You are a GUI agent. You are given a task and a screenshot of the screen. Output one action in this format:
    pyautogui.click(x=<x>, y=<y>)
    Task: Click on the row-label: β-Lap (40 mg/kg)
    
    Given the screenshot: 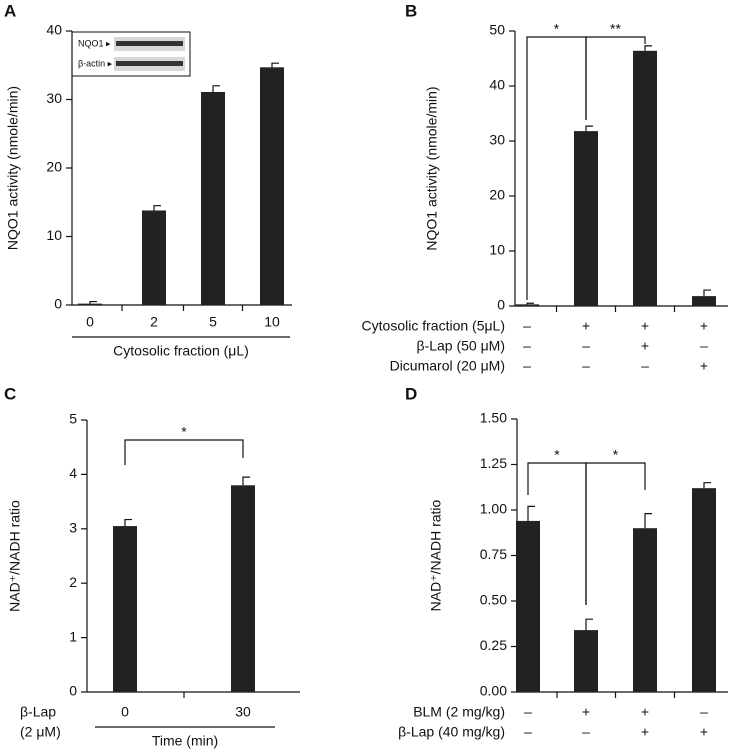 What is the action you would take?
    pyautogui.click(x=451, y=732)
    